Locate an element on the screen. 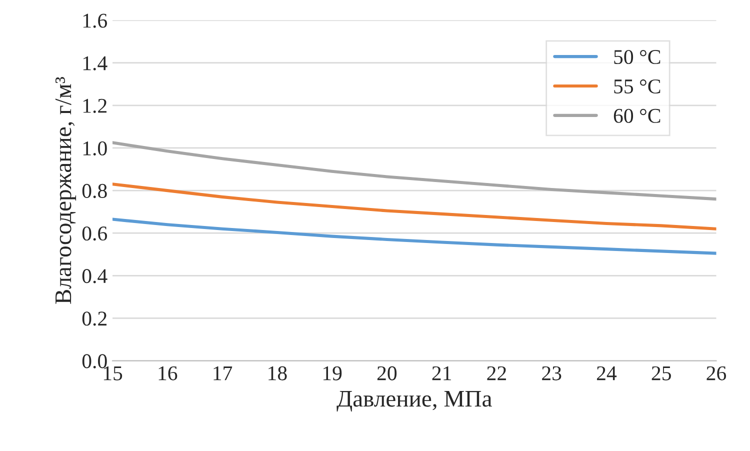  x-tick-label: 23 is located at coordinates (552, 373).